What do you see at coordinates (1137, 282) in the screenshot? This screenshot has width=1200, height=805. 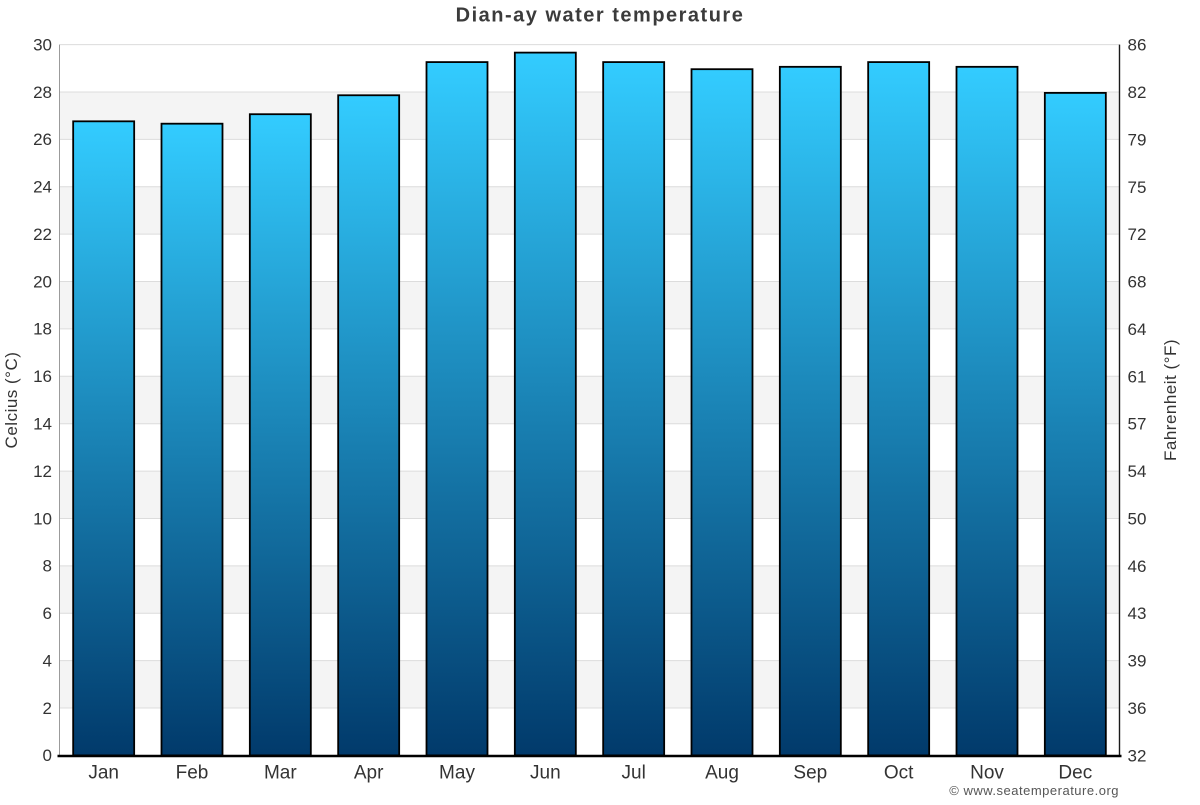 I see `svg-text: 68` at bounding box center [1137, 282].